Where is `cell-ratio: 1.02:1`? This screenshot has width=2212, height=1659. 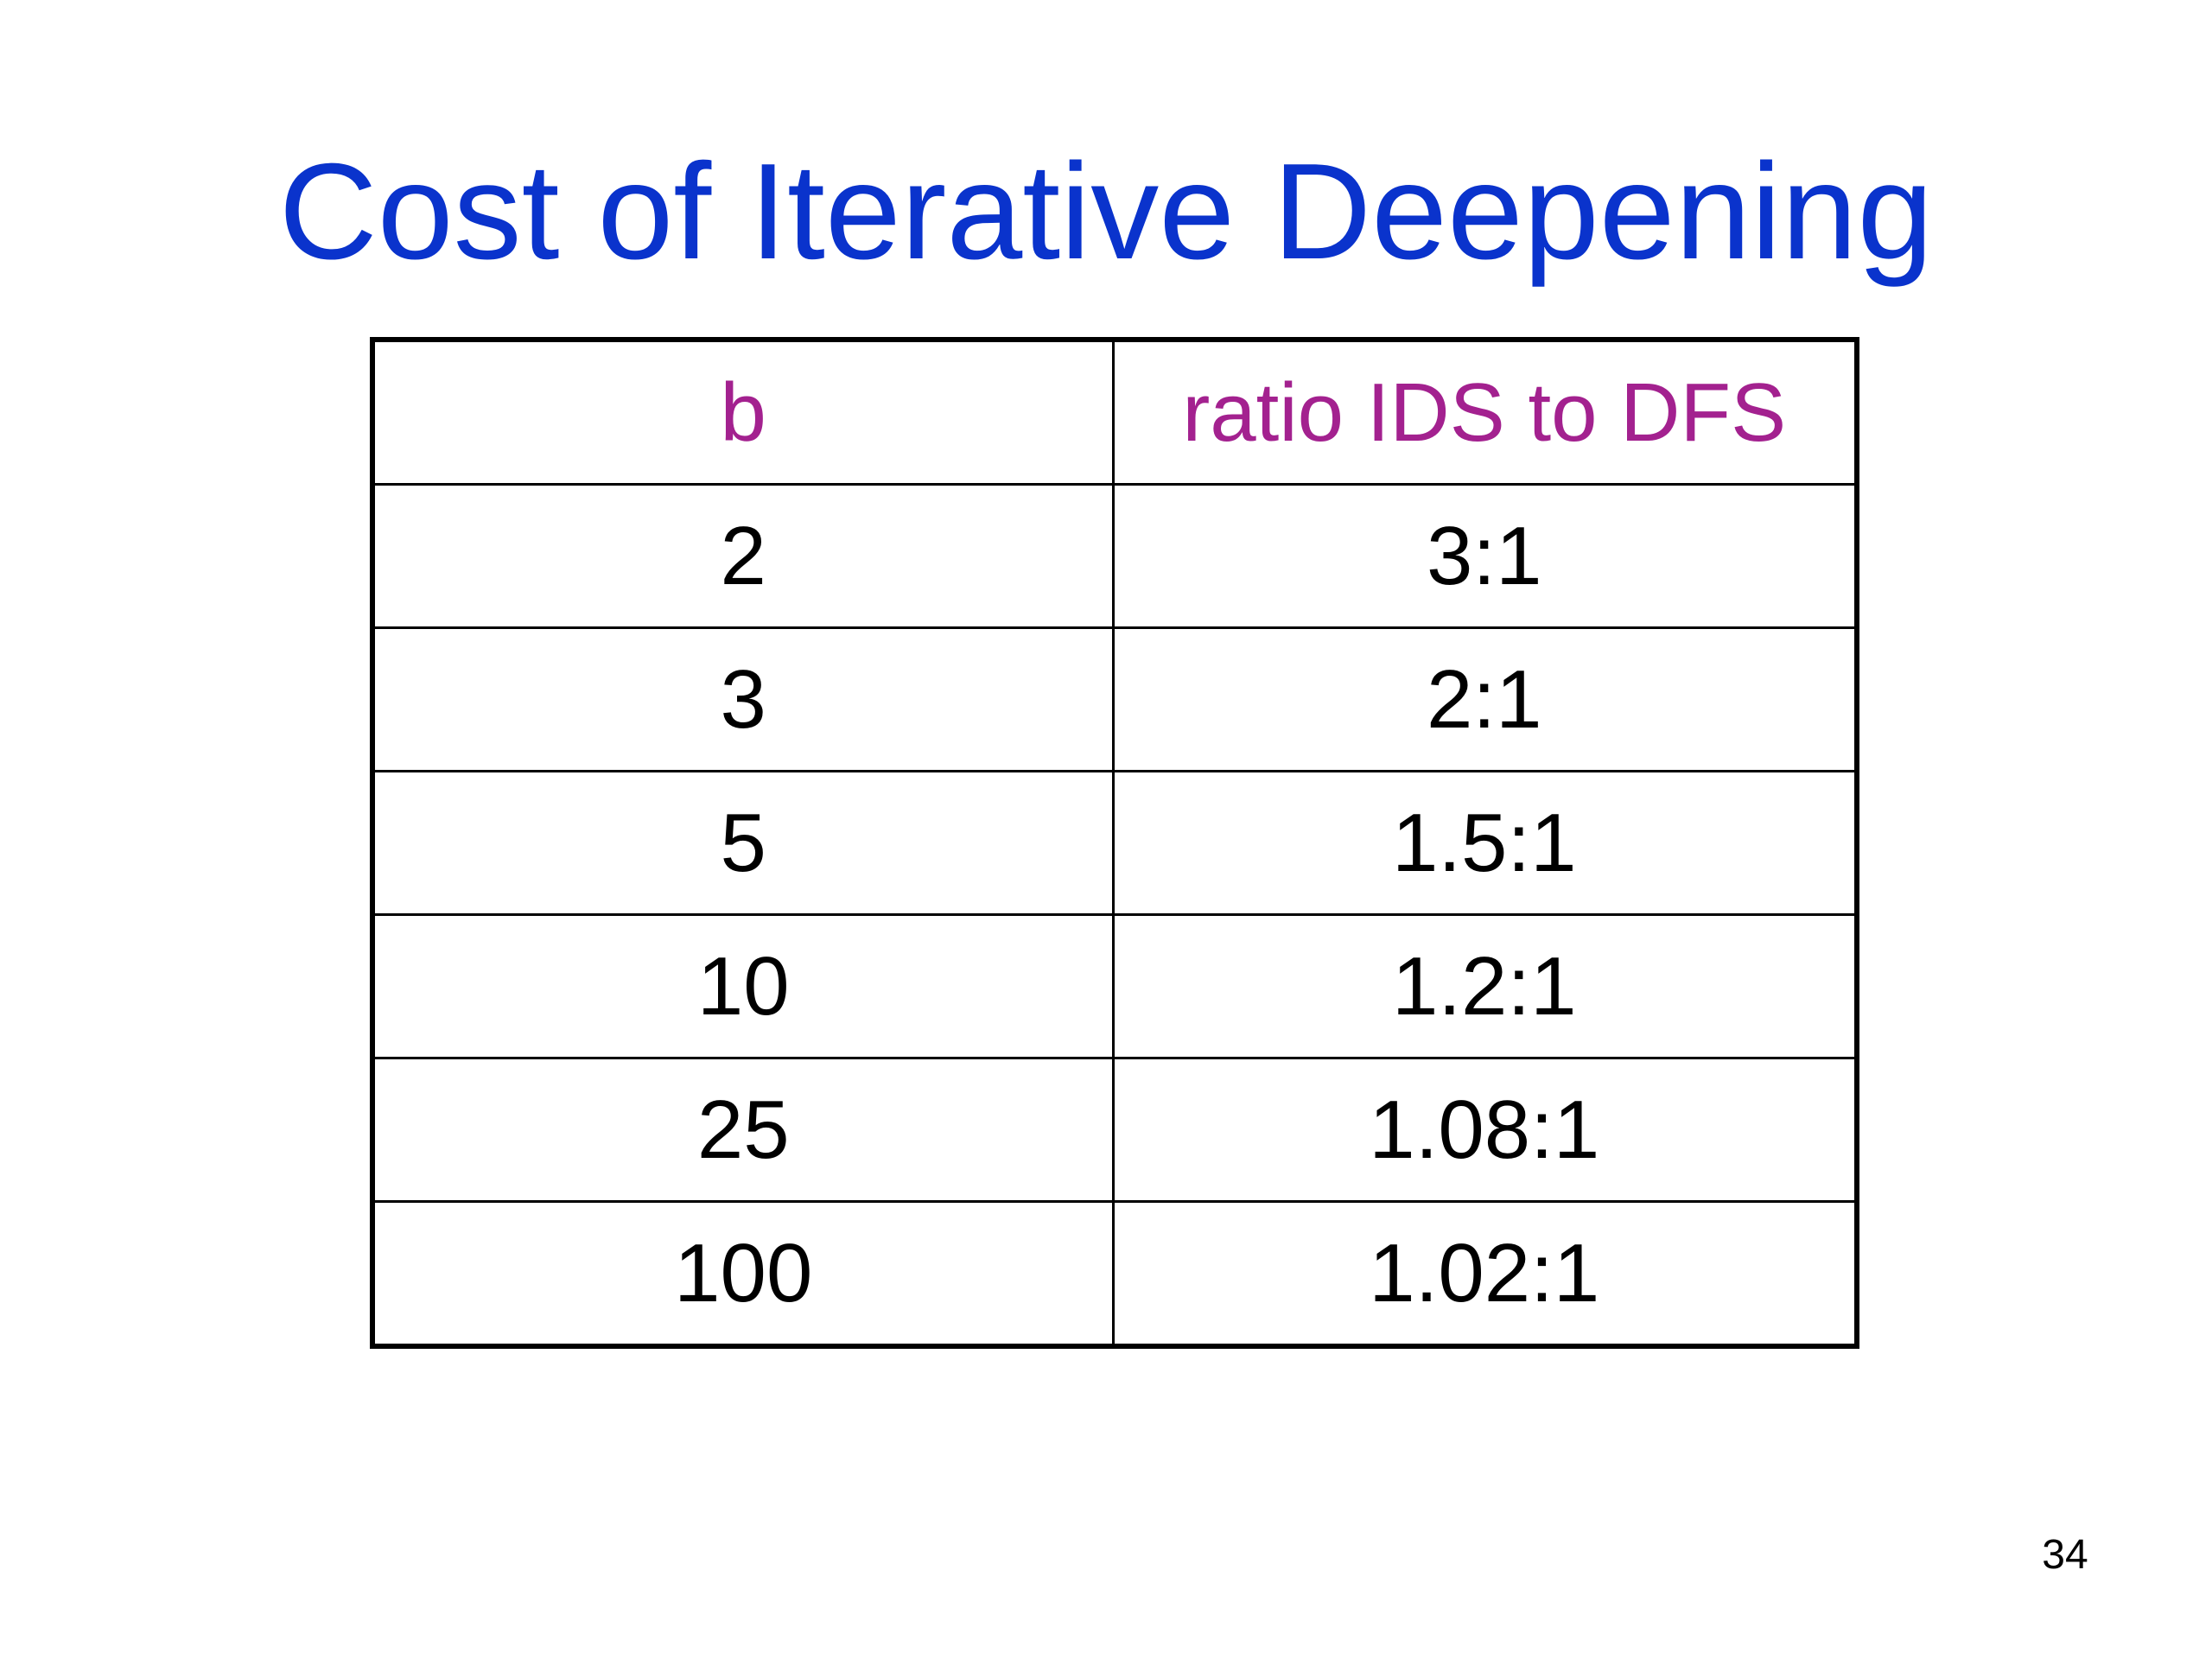
cell-ratio: 1.02:1 is located at coordinates (1485, 1274).